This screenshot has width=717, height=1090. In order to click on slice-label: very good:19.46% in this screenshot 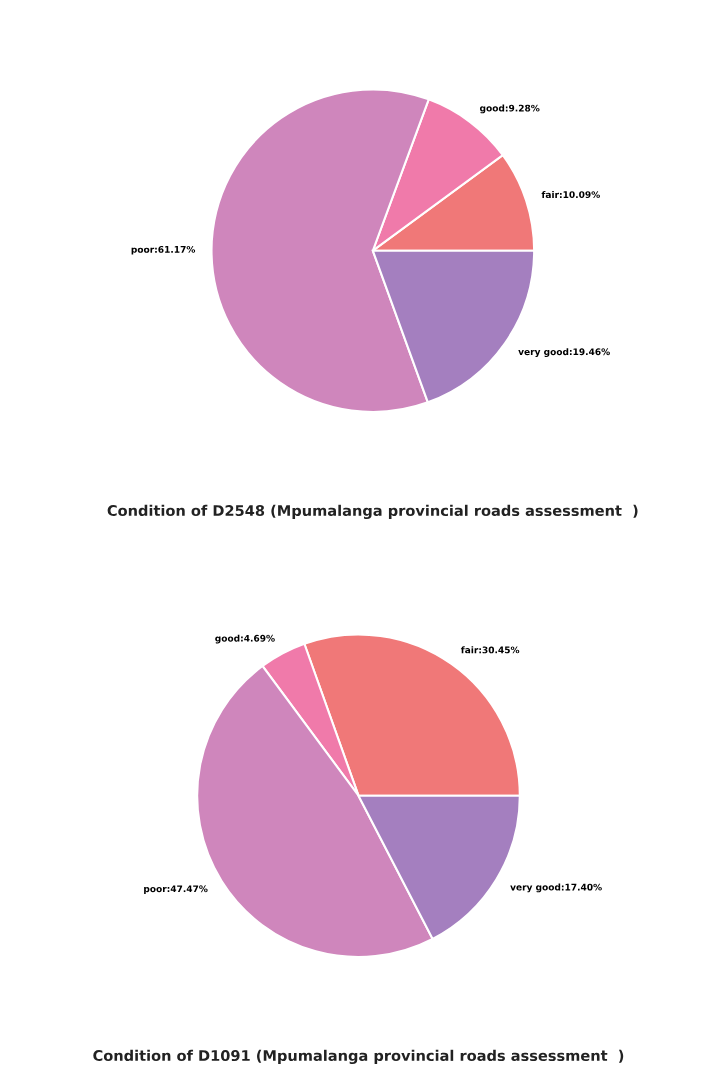, I will do `click(564, 352)`.